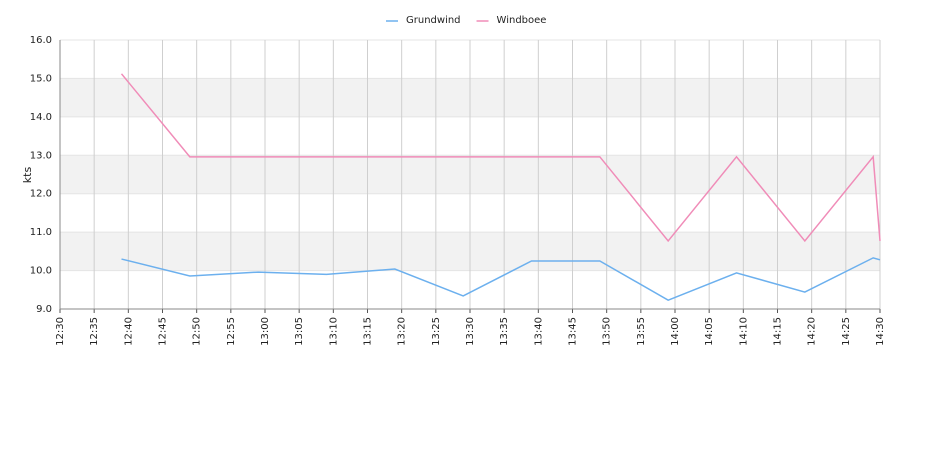 The height and width of the screenshot is (450, 940). What do you see at coordinates (501, 279) in the screenshot?
I see `series-line` at bounding box center [501, 279].